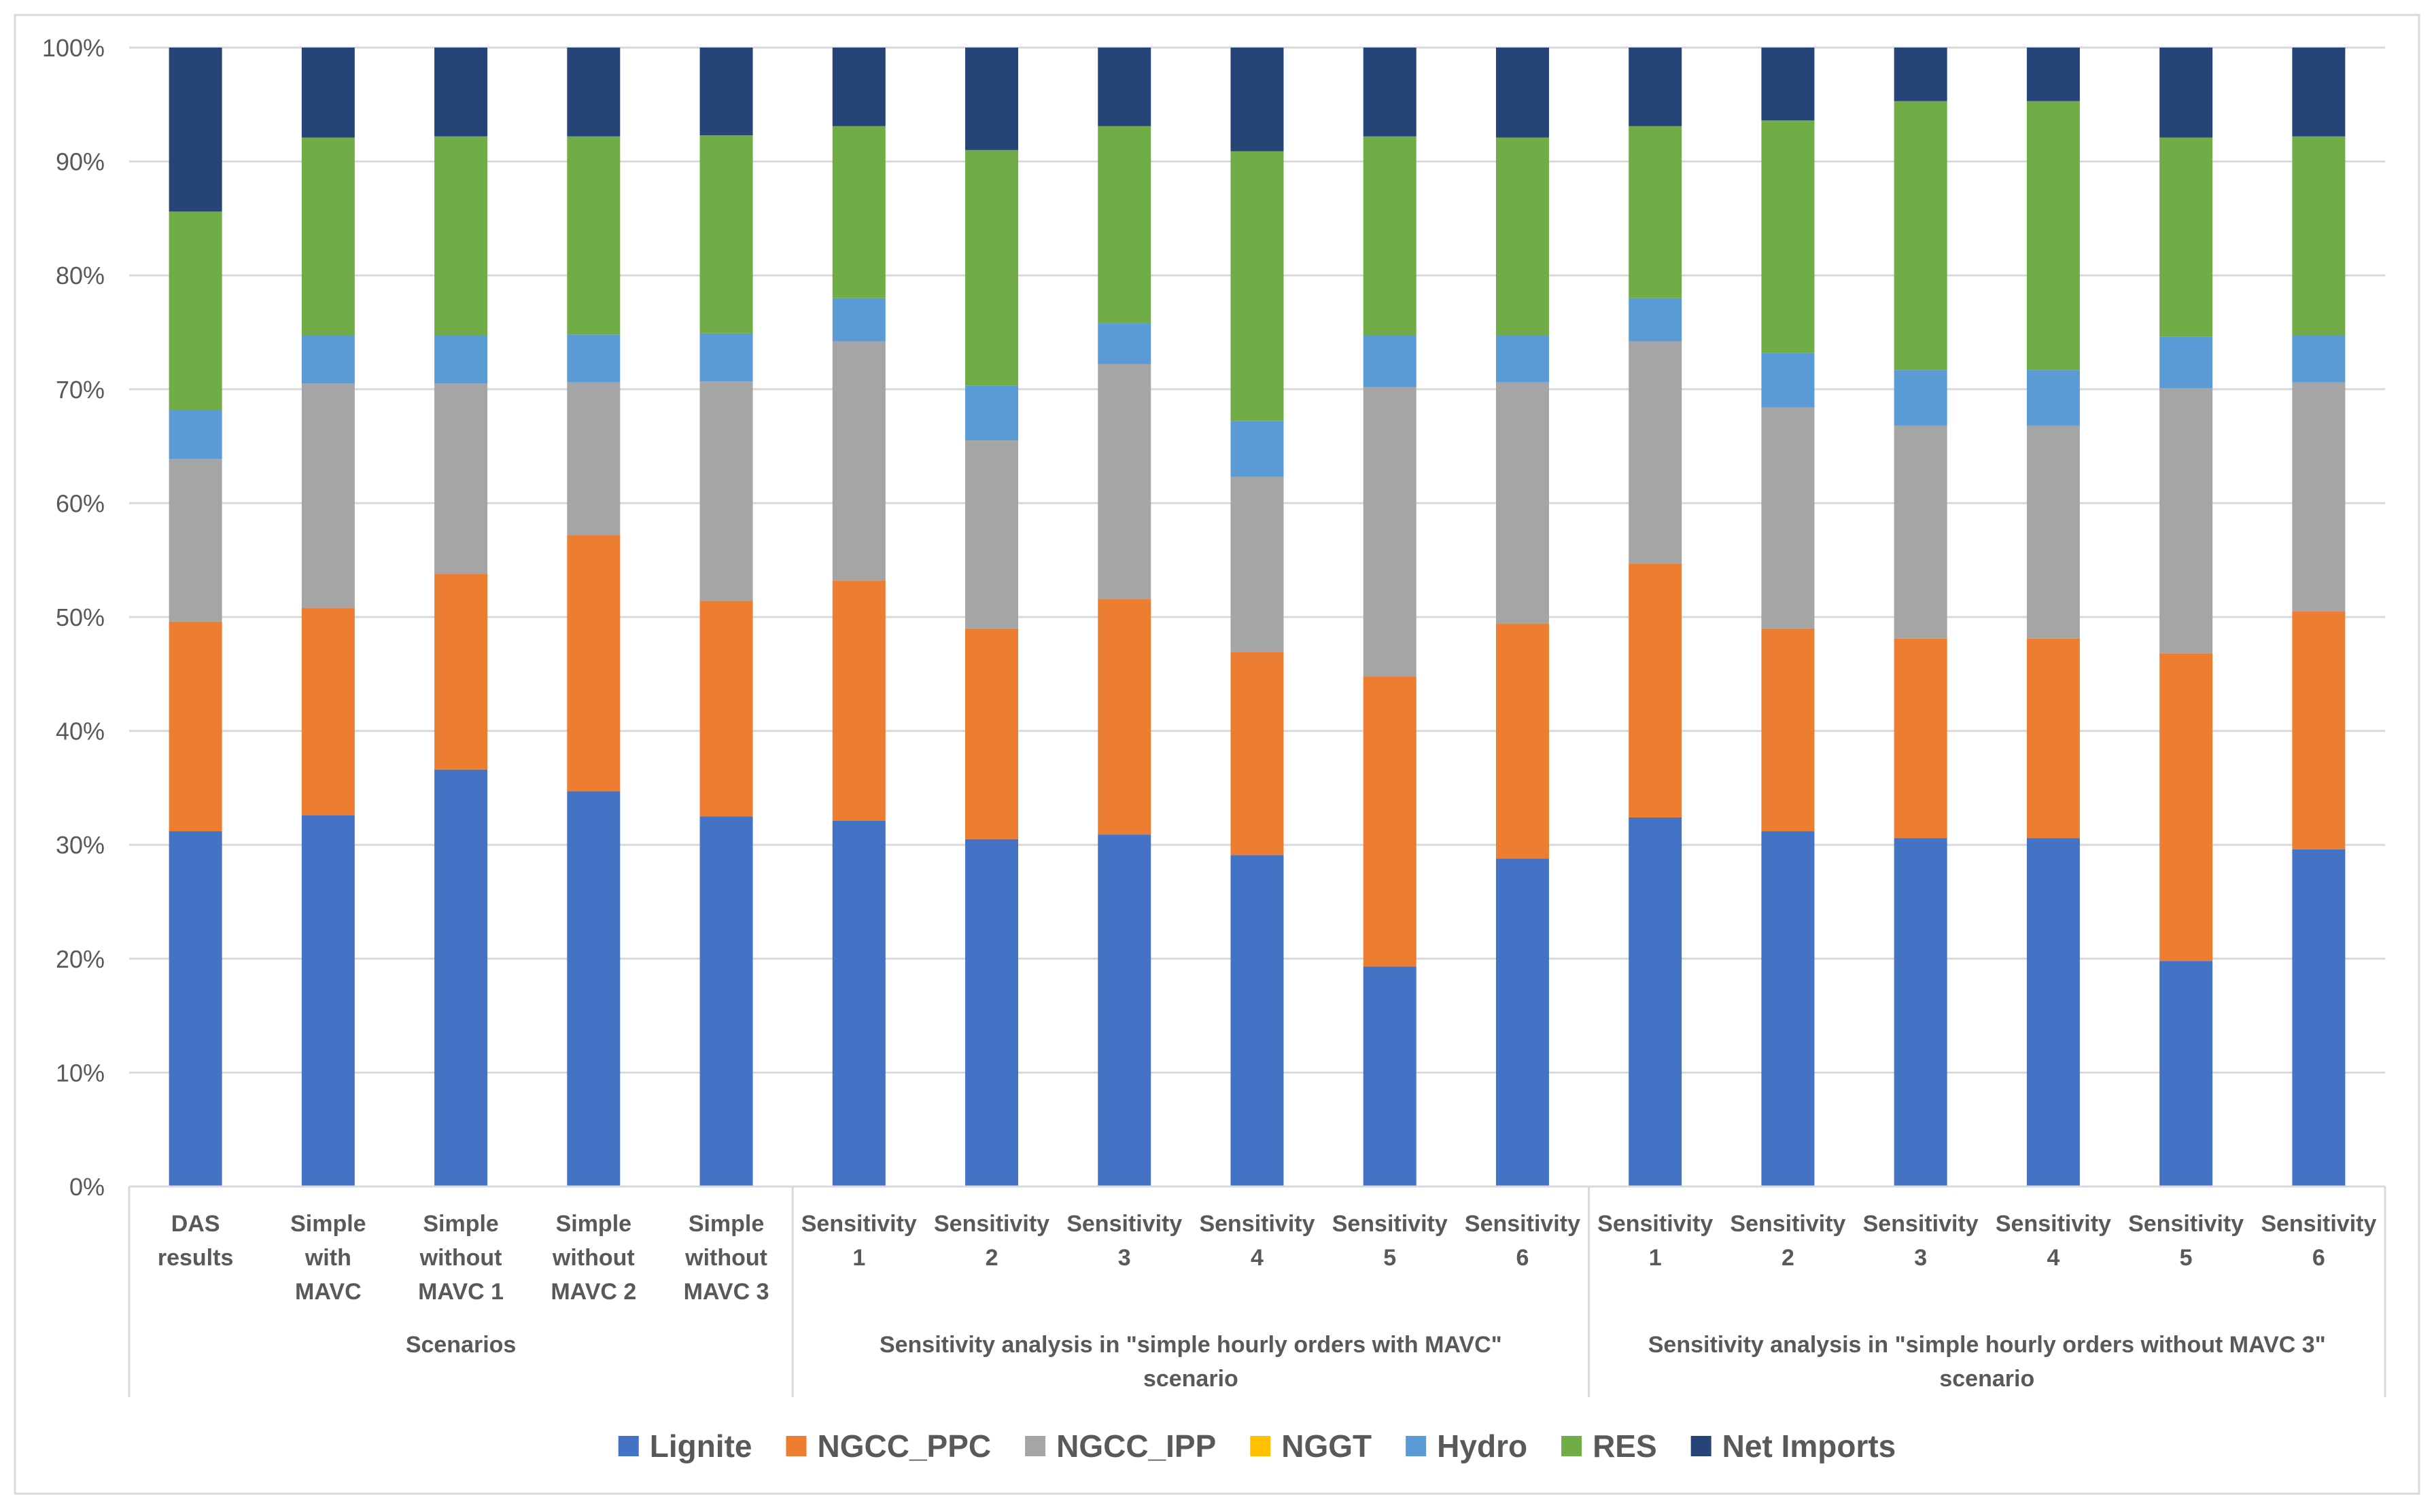  I want to click on y-tick-label: 90%, so click(80, 162).